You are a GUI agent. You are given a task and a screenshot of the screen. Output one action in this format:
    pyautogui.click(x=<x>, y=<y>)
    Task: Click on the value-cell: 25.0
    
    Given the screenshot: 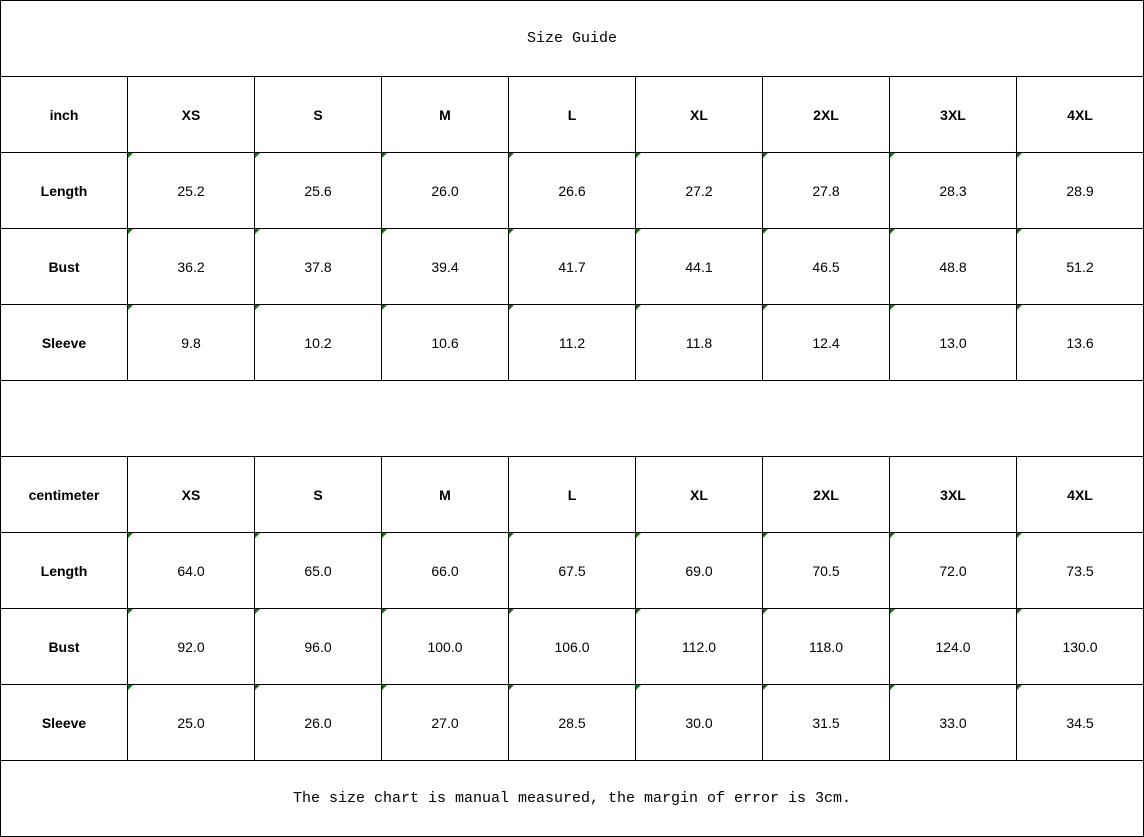 What is the action you would take?
    pyautogui.click(x=191, y=722)
    